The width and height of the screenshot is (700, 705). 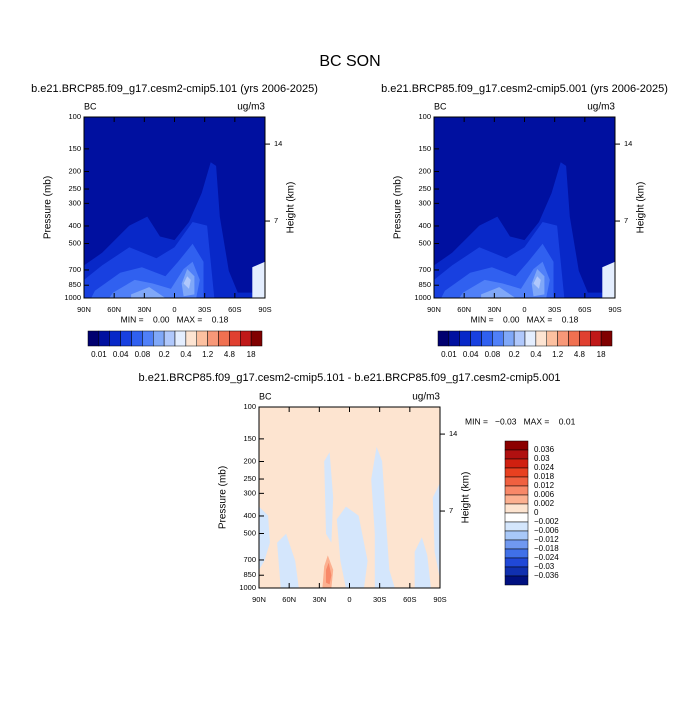 I want to click on colorbar-label: −0.024, so click(x=546, y=557).